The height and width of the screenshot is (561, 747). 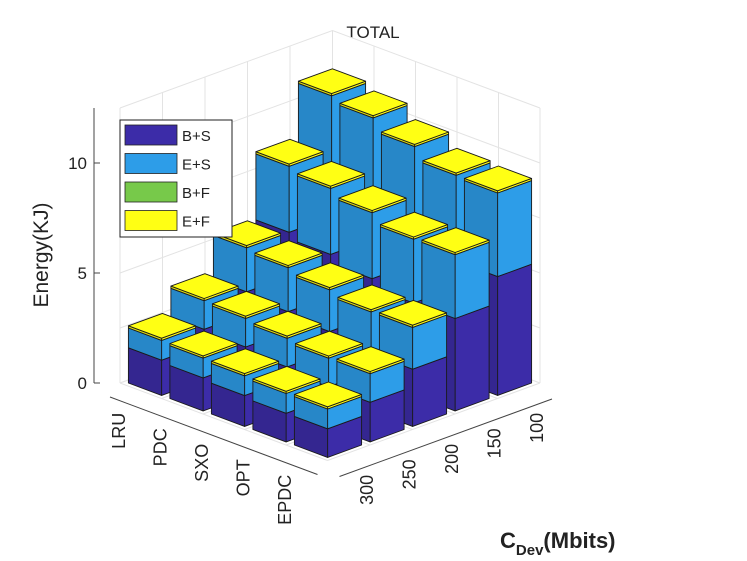 I want to click on capacity-tick-label: 300, so click(x=367, y=490).